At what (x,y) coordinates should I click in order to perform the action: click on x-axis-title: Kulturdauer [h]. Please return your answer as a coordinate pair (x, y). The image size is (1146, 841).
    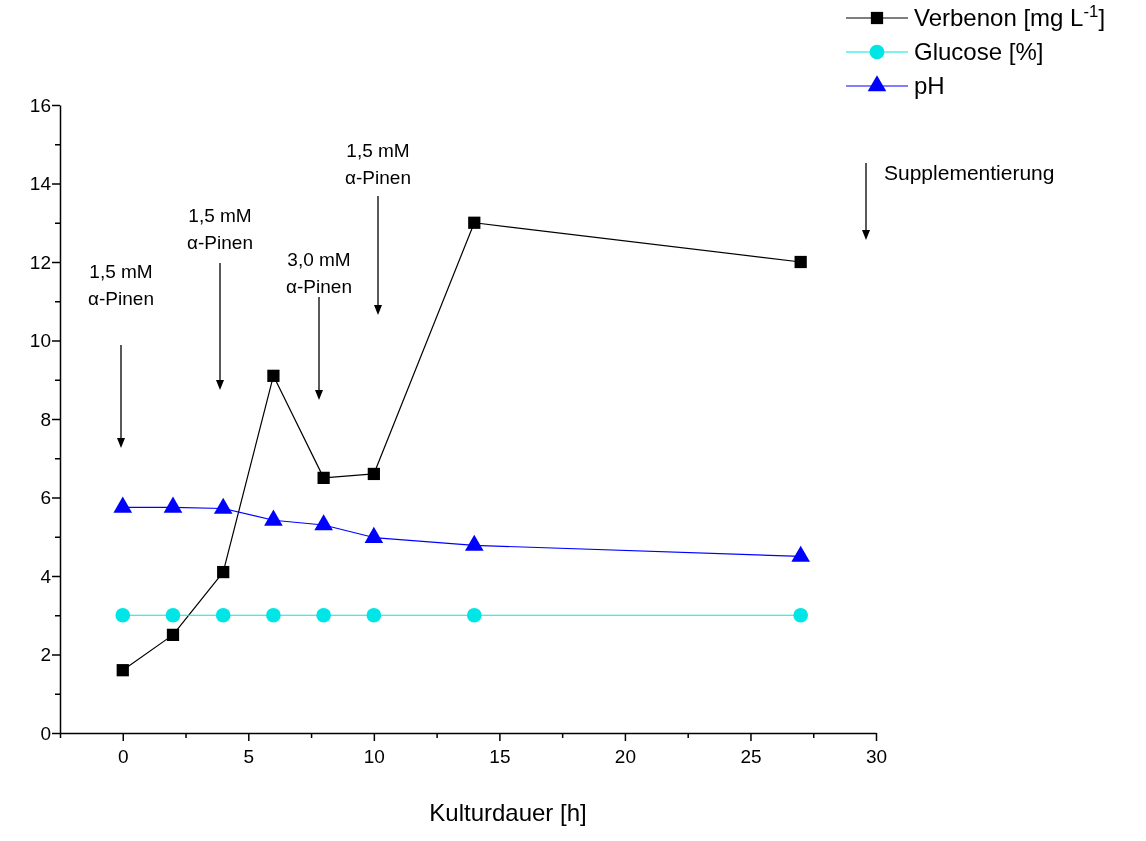
    Looking at the image, I should click on (508, 812).